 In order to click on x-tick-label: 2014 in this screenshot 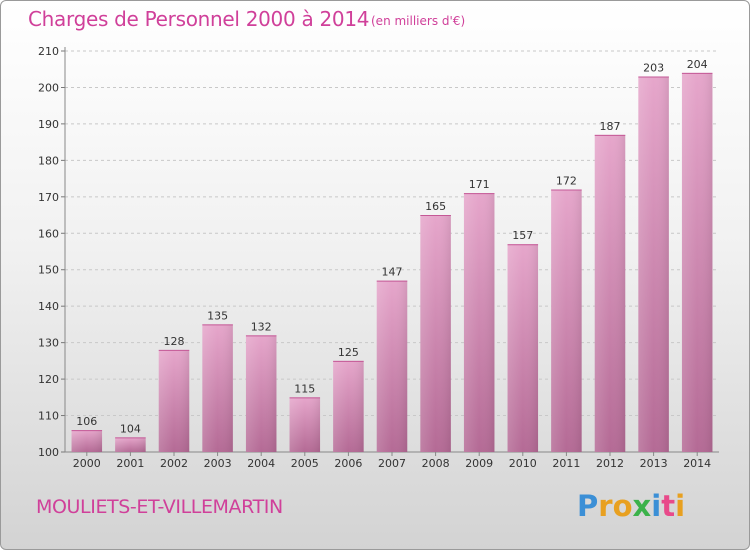, I will do `click(697, 463)`.